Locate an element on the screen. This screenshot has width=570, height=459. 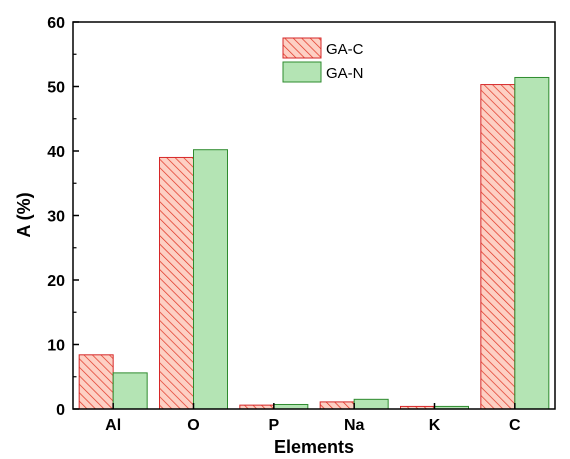
legend-swatch-ga-c is located at coordinates (302, 48).